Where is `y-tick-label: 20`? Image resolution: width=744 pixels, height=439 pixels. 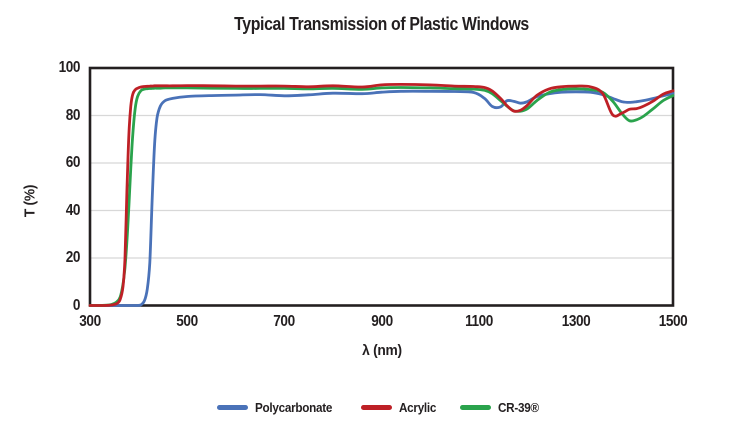 y-tick-label: 20 is located at coordinates (73, 257).